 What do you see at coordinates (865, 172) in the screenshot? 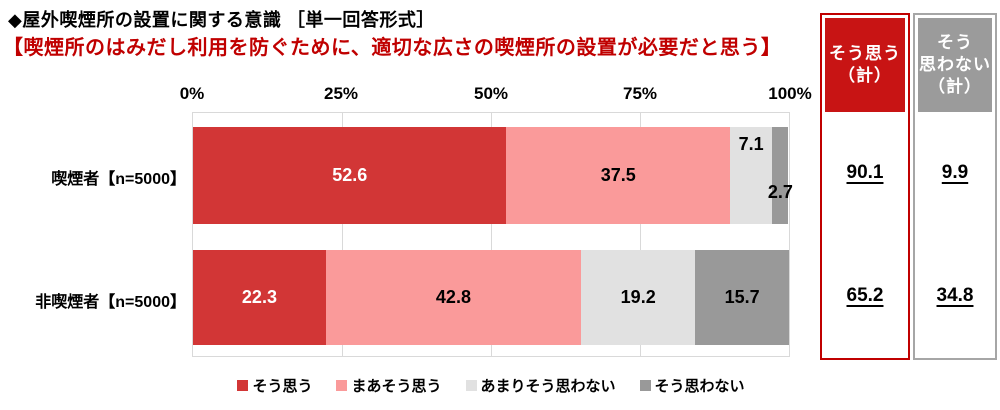
I see `agree-total-smokers: 90.1` at bounding box center [865, 172].